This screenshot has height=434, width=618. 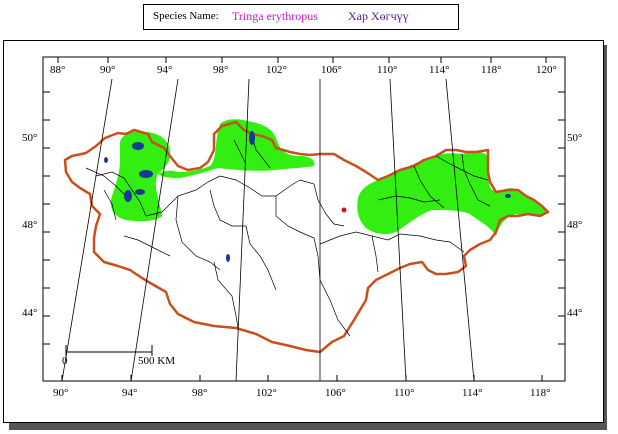 What do you see at coordinates (387, 70) in the screenshot?
I see `top-lon-label: 110°` at bounding box center [387, 70].